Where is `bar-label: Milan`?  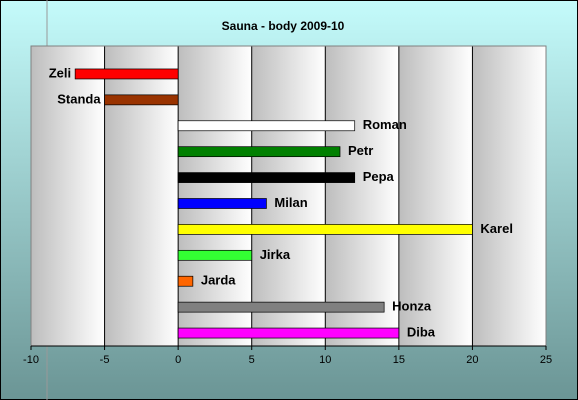 bar-label: Milan is located at coordinates (290, 202).